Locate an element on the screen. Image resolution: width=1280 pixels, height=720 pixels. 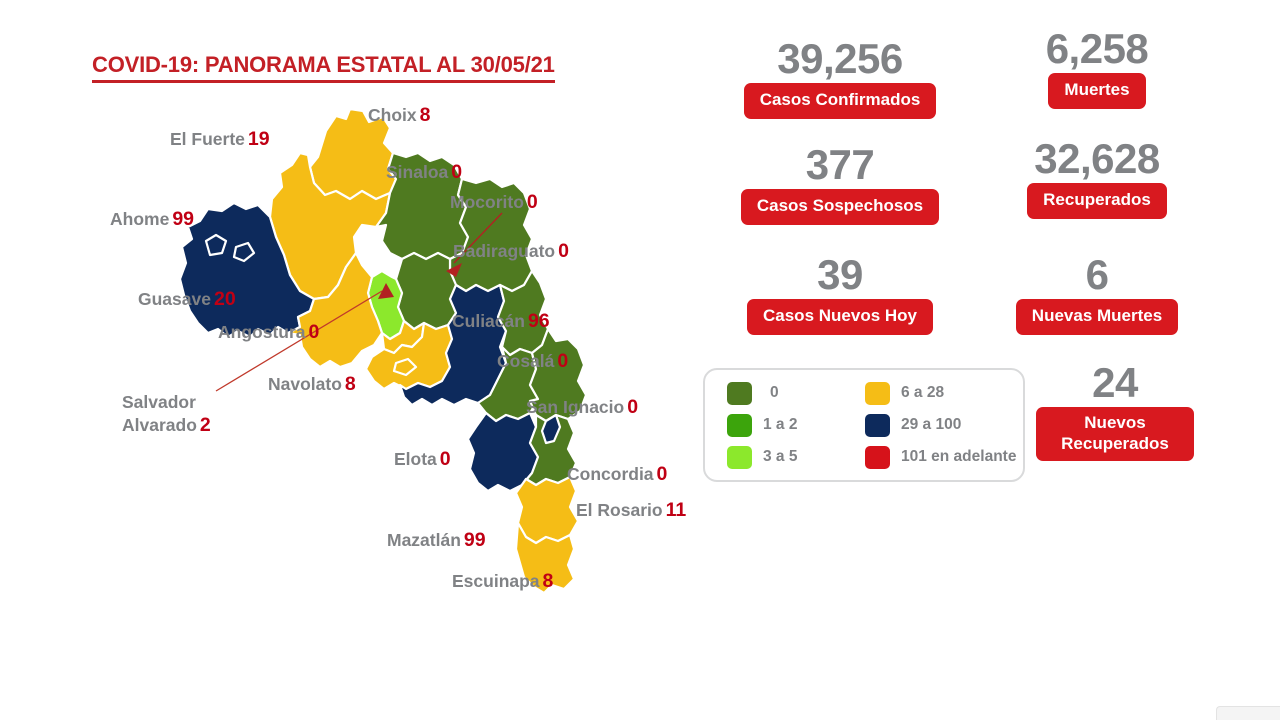
label-count-navolato: 8 is located at coordinates (350, 384).